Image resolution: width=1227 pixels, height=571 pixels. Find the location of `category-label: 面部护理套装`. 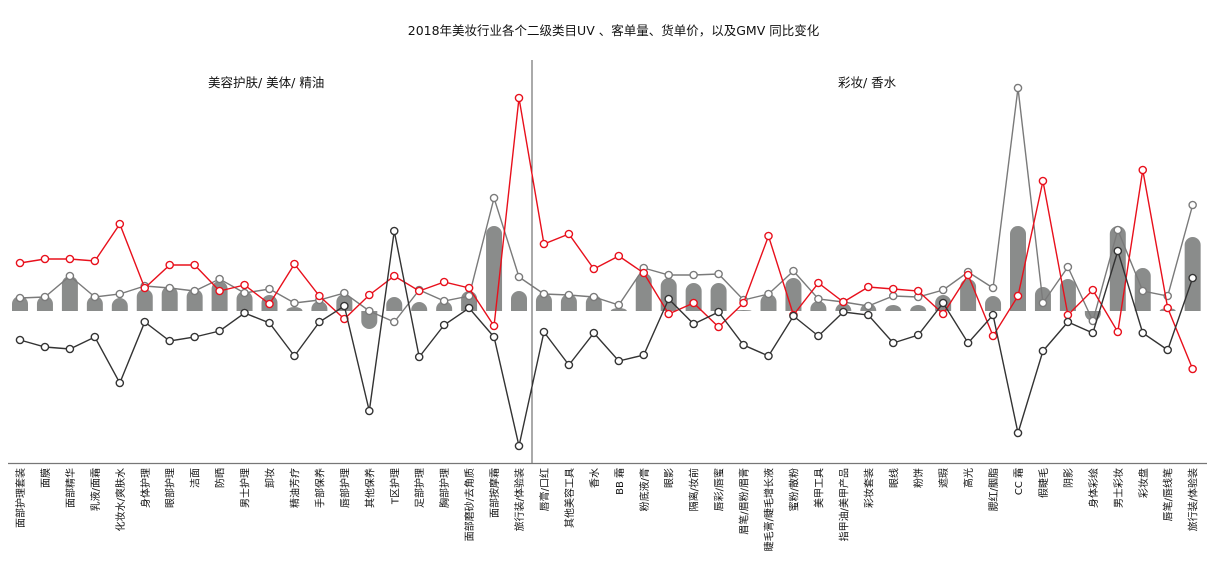

category-label: 面部护理套装 is located at coordinates (20, 498).